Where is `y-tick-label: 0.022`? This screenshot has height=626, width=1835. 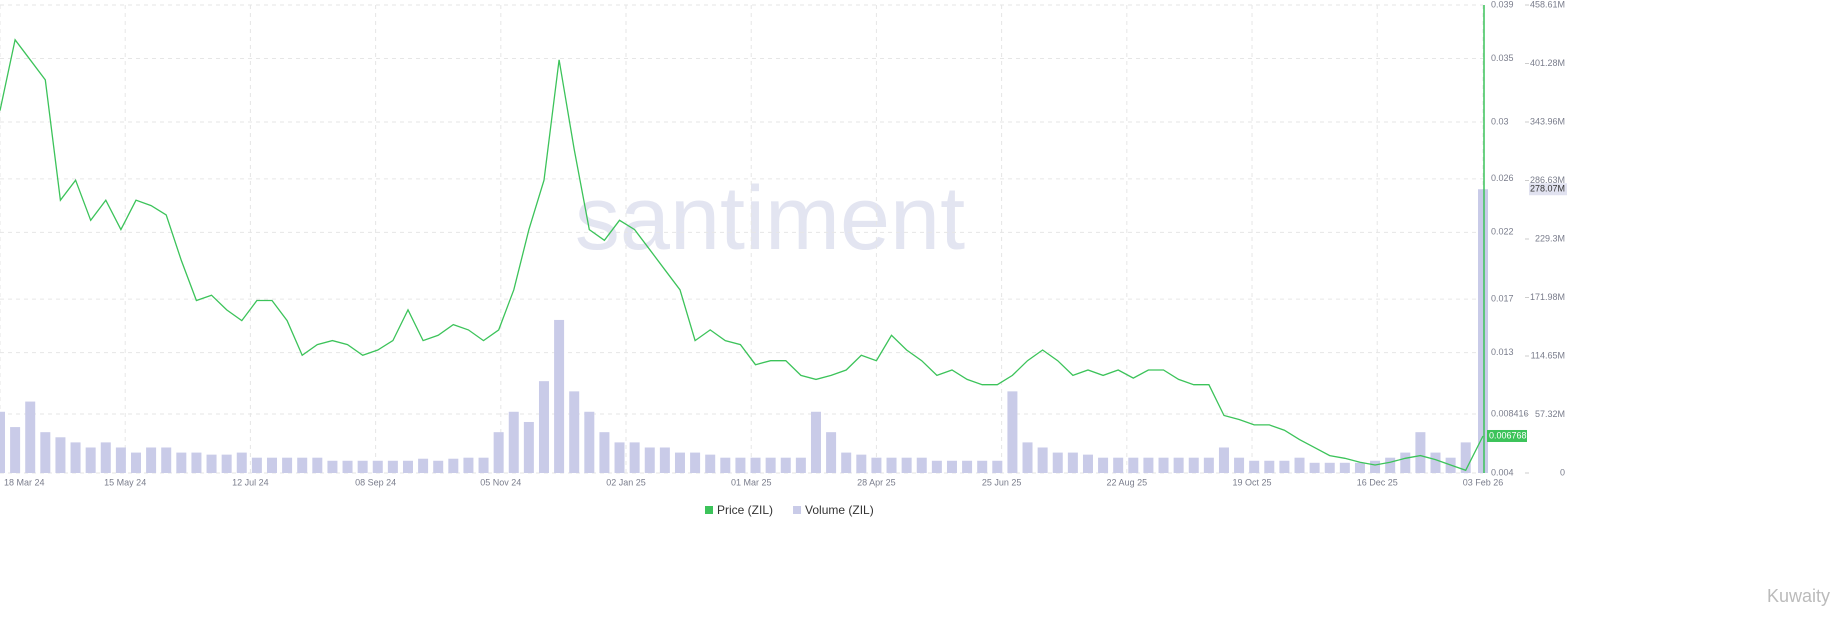 y-tick-label: 0.022 is located at coordinates (1502, 232).